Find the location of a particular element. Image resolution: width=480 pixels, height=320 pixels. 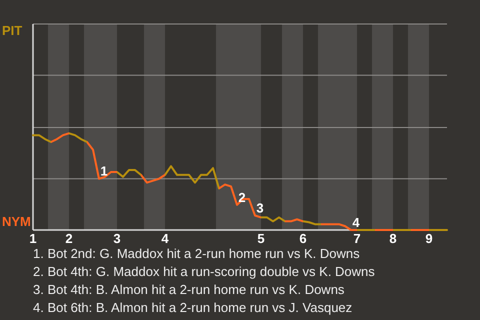

x-tick-label: 7 is located at coordinates (357, 238).